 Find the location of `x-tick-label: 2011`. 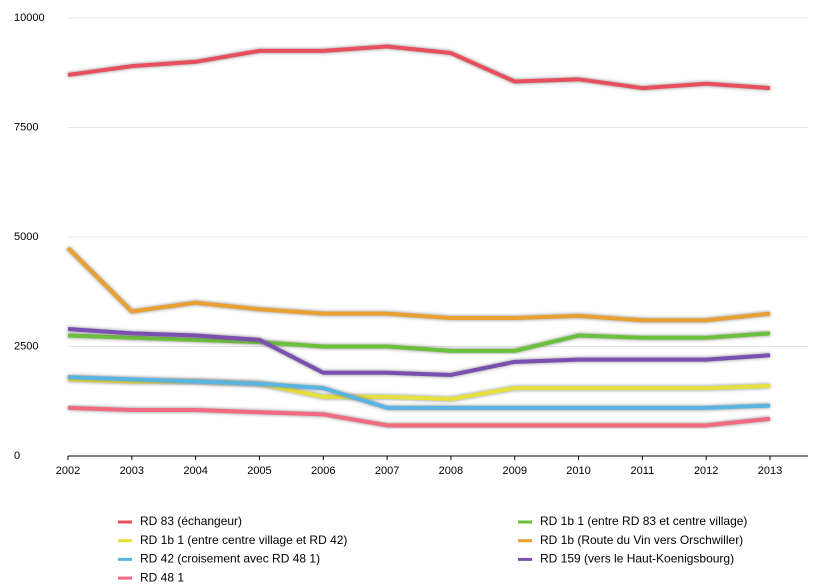

x-tick-label: 2011 is located at coordinates (643, 471).